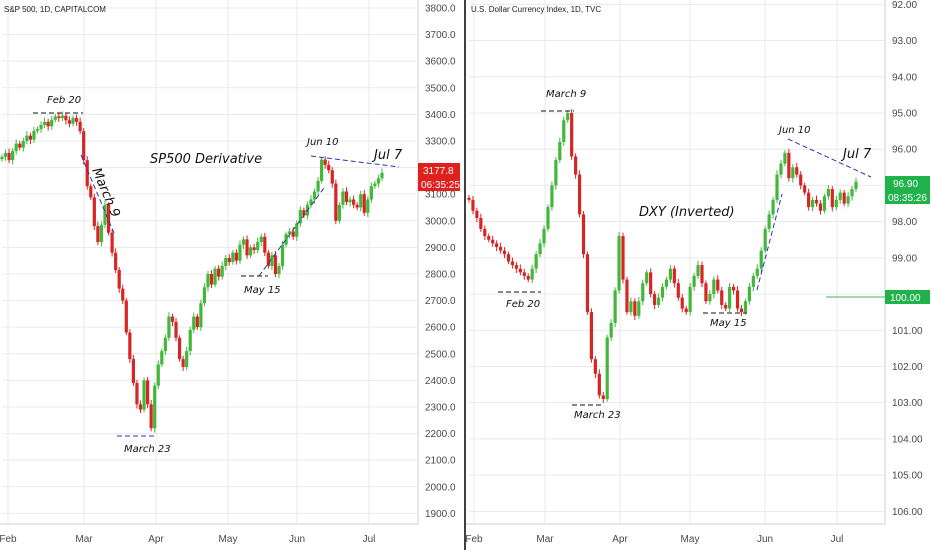  I want to click on y-tick-label: 3300.0, so click(440, 141).